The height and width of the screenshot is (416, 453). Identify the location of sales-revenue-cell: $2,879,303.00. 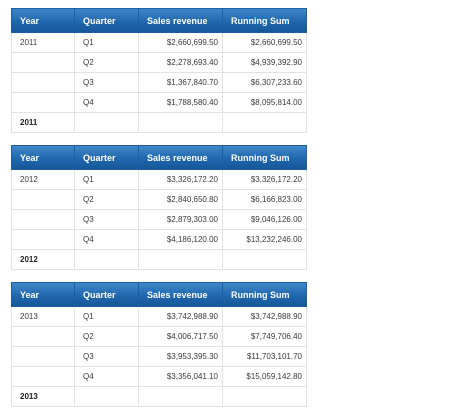
(180, 219).